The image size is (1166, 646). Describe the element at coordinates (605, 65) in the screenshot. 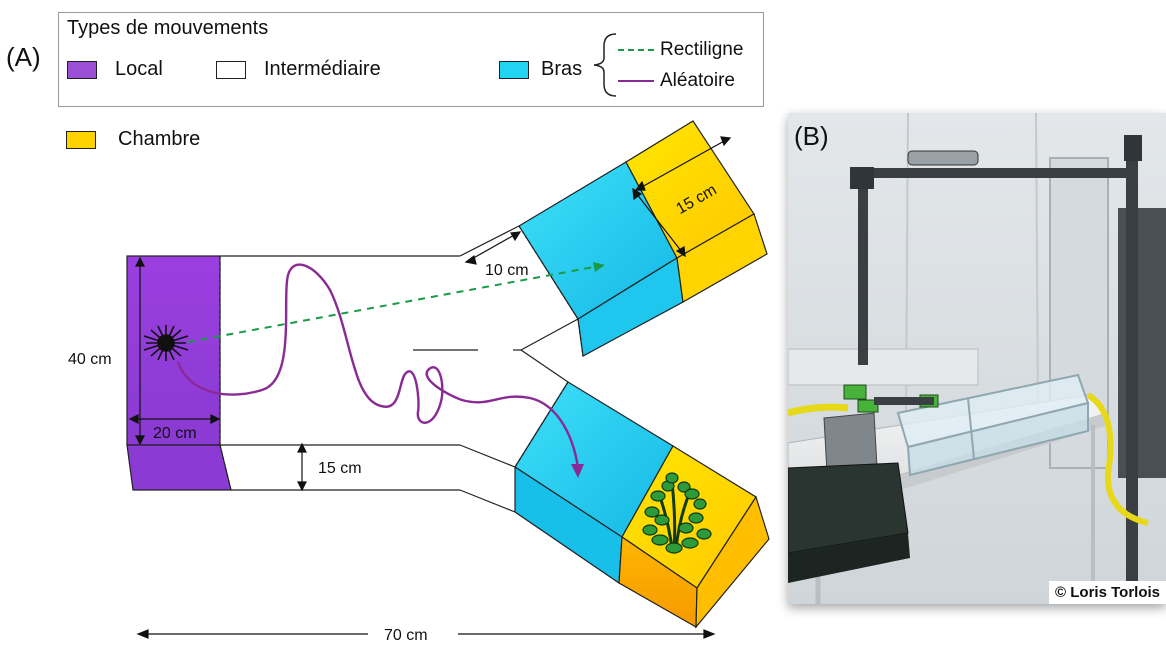

I see `legend-brace` at that location.